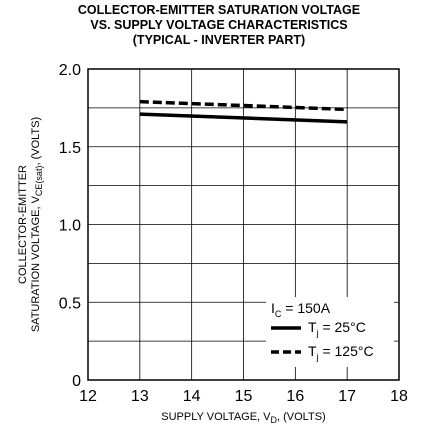 The height and width of the screenshot is (432, 438). I want to click on chart-title-line-3: (TYPICAL - INVERTER PART), so click(219, 40).